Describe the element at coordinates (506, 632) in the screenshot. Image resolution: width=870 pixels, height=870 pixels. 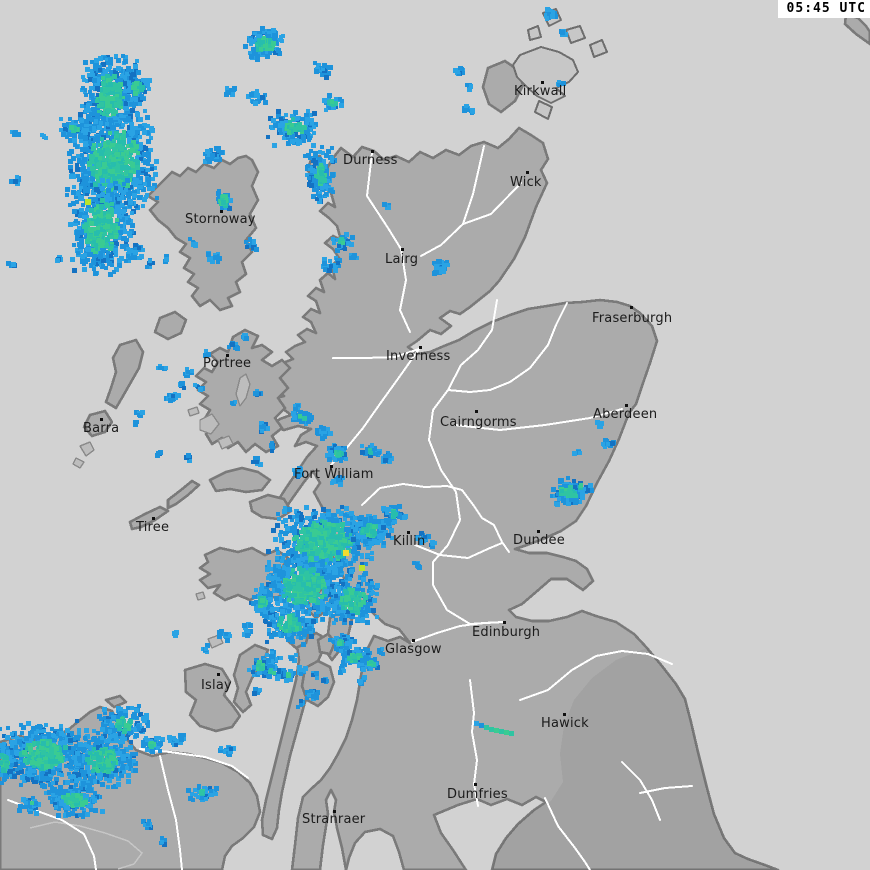
I see `city-label-edinburgh: Edinburgh` at that location.